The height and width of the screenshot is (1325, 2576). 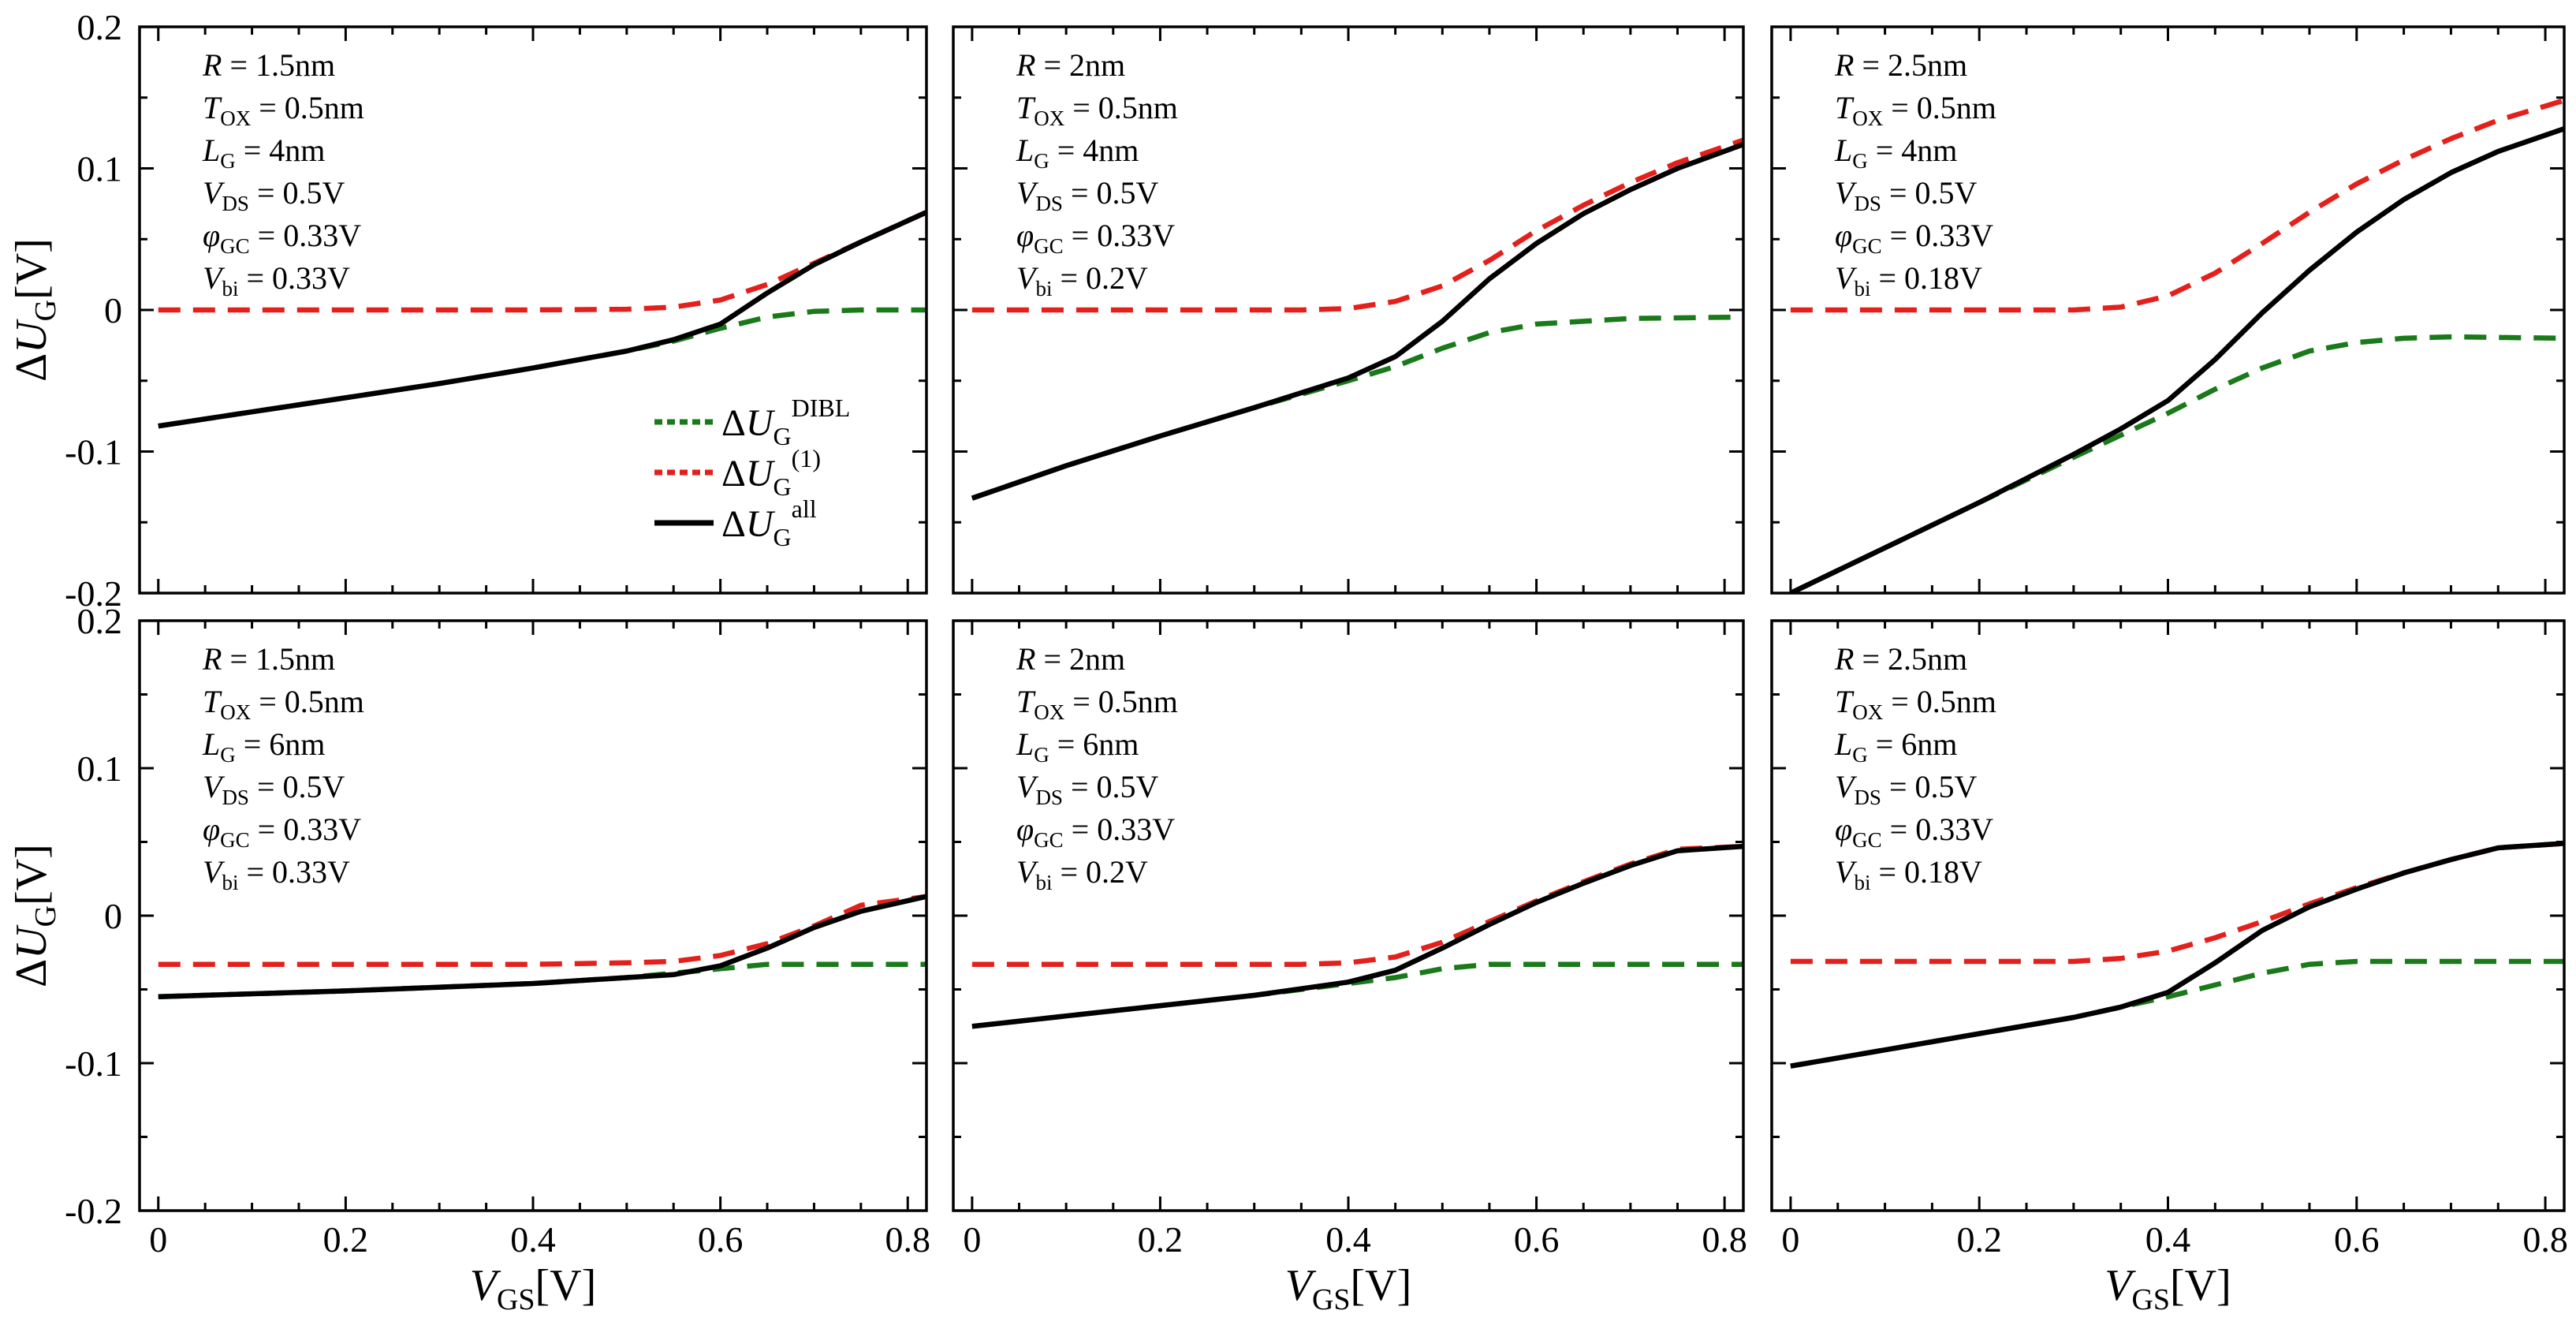 What do you see at coordinates (771, 472) in the screenshot?
I see `legend-label-first: ΔUG(1)` at bounding box center [771, 472].